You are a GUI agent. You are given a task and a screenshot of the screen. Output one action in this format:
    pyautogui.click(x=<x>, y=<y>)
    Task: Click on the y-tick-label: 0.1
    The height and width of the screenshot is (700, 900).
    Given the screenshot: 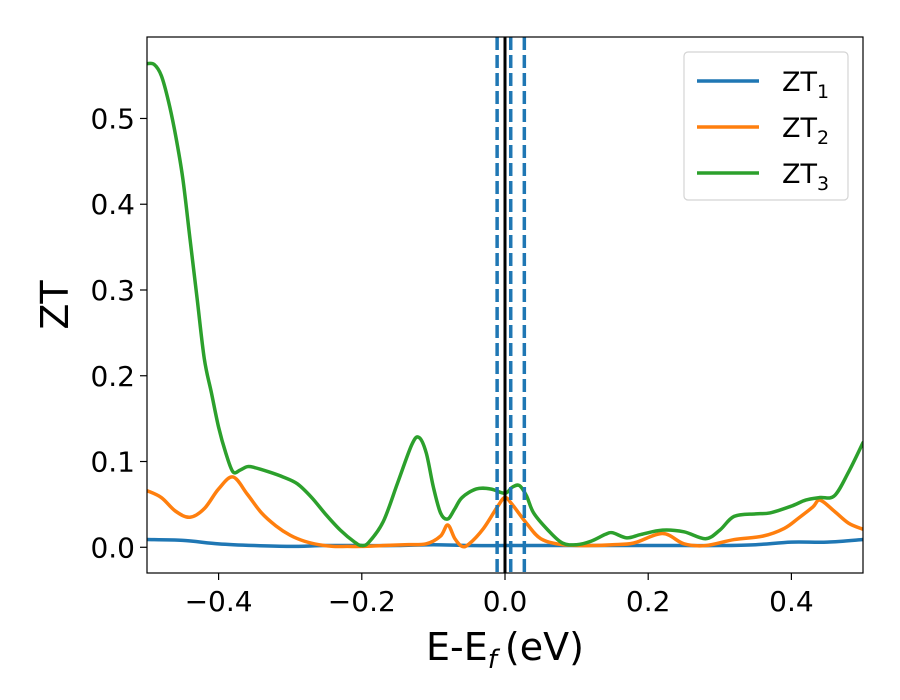 What is the action you would take?
    pyautogui.click(x=112, y=462)
    